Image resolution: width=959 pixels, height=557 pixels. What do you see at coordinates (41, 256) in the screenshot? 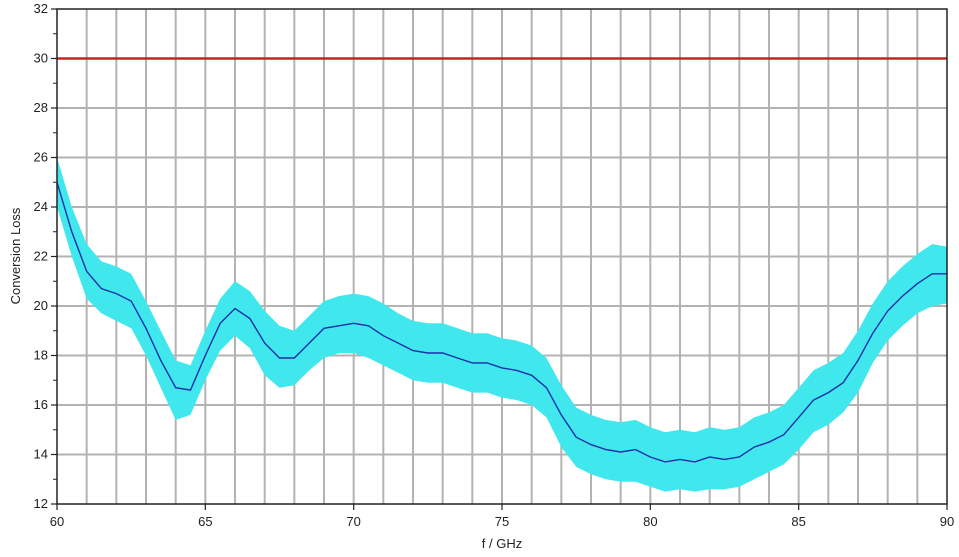
I see `y-tick-label: 22` at bounding box center [41, 256].